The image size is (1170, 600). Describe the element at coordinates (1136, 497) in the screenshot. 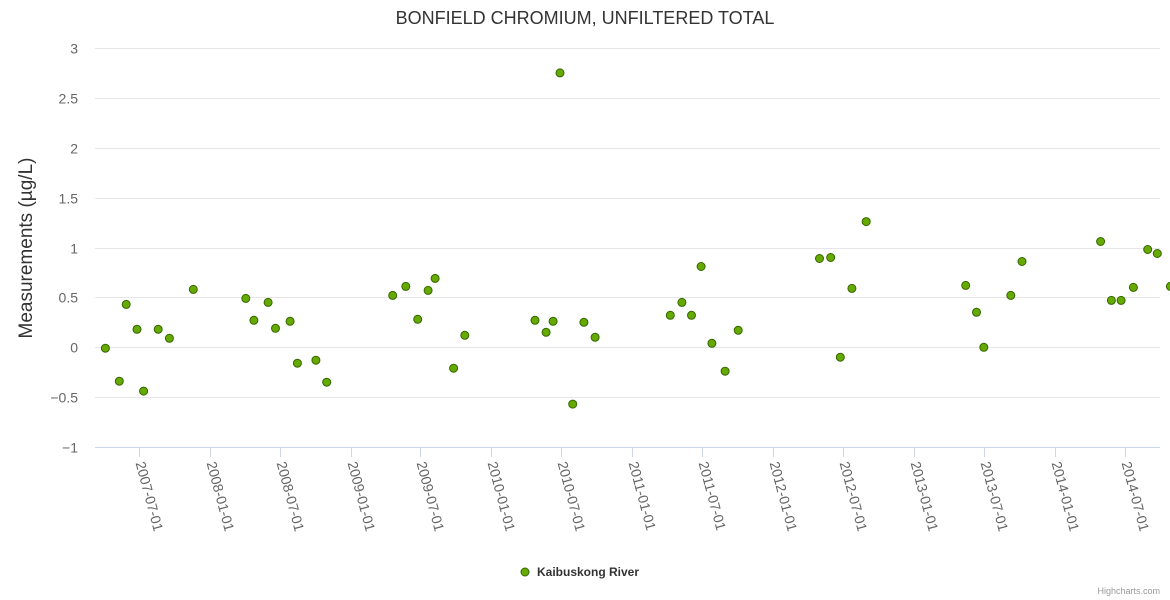

I see `x-tick-label: 2014-07-01` at that location.